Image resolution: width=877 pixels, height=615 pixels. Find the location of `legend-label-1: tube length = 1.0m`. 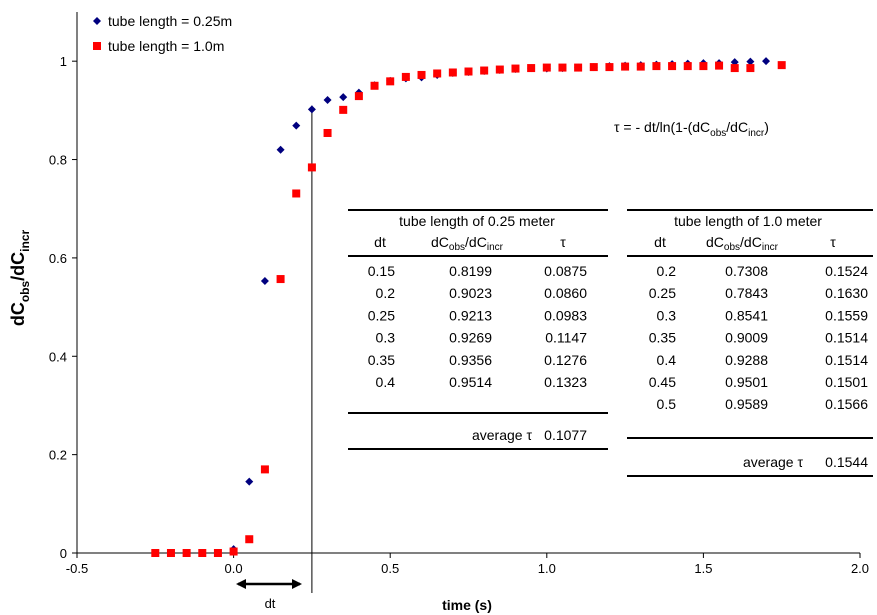

legend-label-1: tube length = 1.0m is located at coordinates (166, 46).